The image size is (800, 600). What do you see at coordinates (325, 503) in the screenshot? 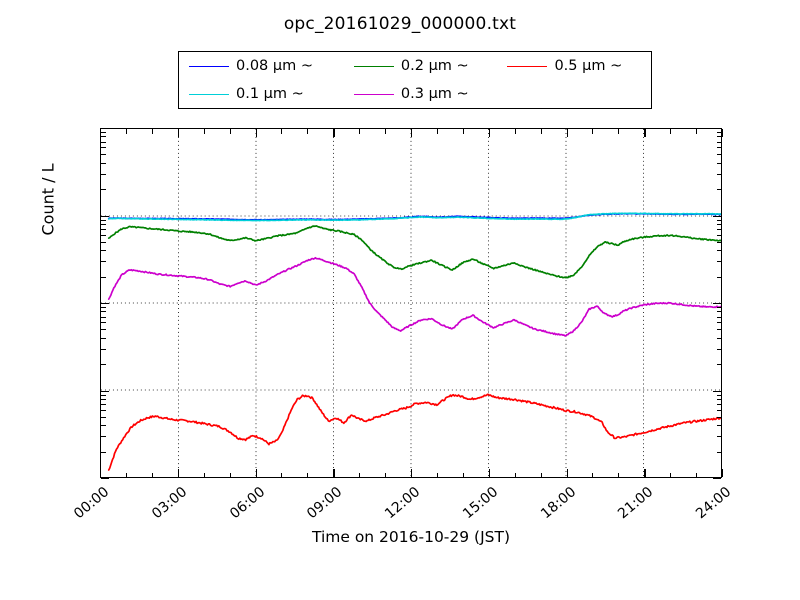
I see `x-tick-label-0900: 09:00` at bounding box center [325, 503].